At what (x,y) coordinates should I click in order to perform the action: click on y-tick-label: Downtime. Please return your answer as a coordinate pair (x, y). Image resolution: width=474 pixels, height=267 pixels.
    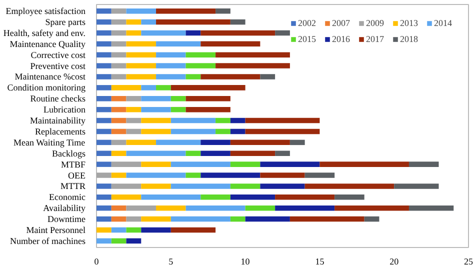
    Looking at the image, I should click on (67, 219).